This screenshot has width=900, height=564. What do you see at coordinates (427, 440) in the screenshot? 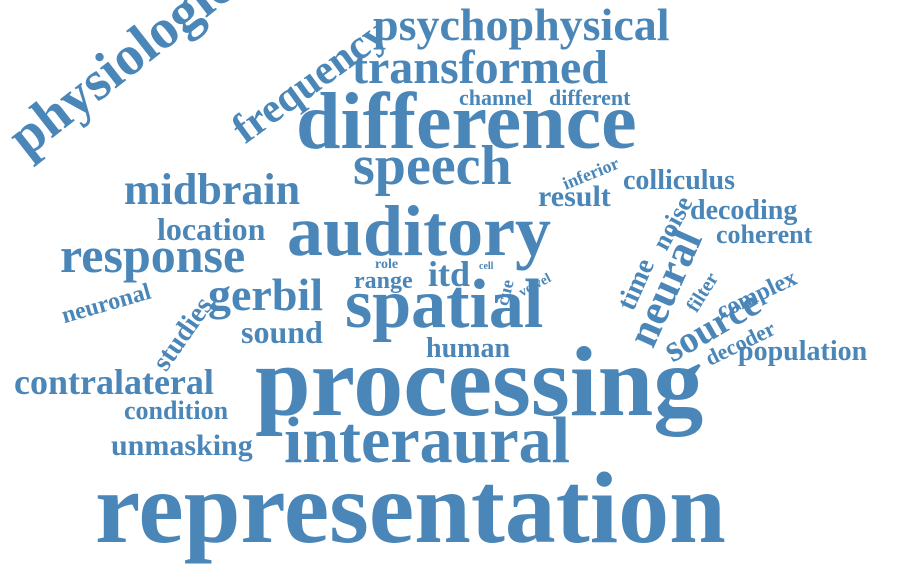
I see `word-interaural: interaural` at bounding box center [427, 440].